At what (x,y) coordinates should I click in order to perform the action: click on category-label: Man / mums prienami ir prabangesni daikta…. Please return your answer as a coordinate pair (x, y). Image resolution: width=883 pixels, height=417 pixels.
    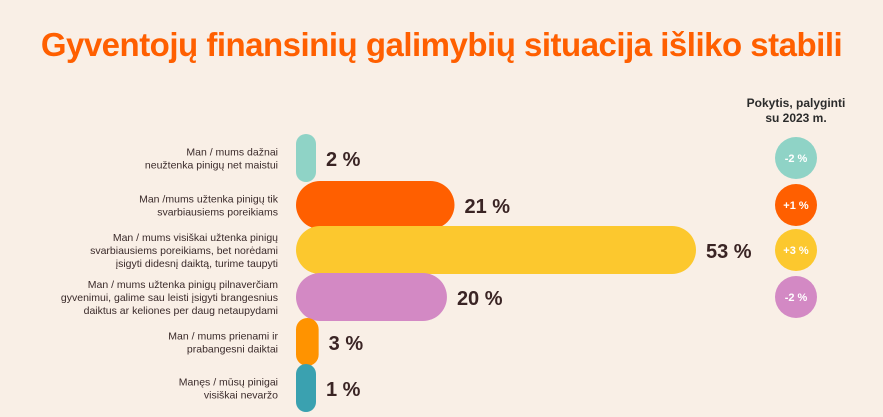
    Looking at the image, I should click on (223, 343).